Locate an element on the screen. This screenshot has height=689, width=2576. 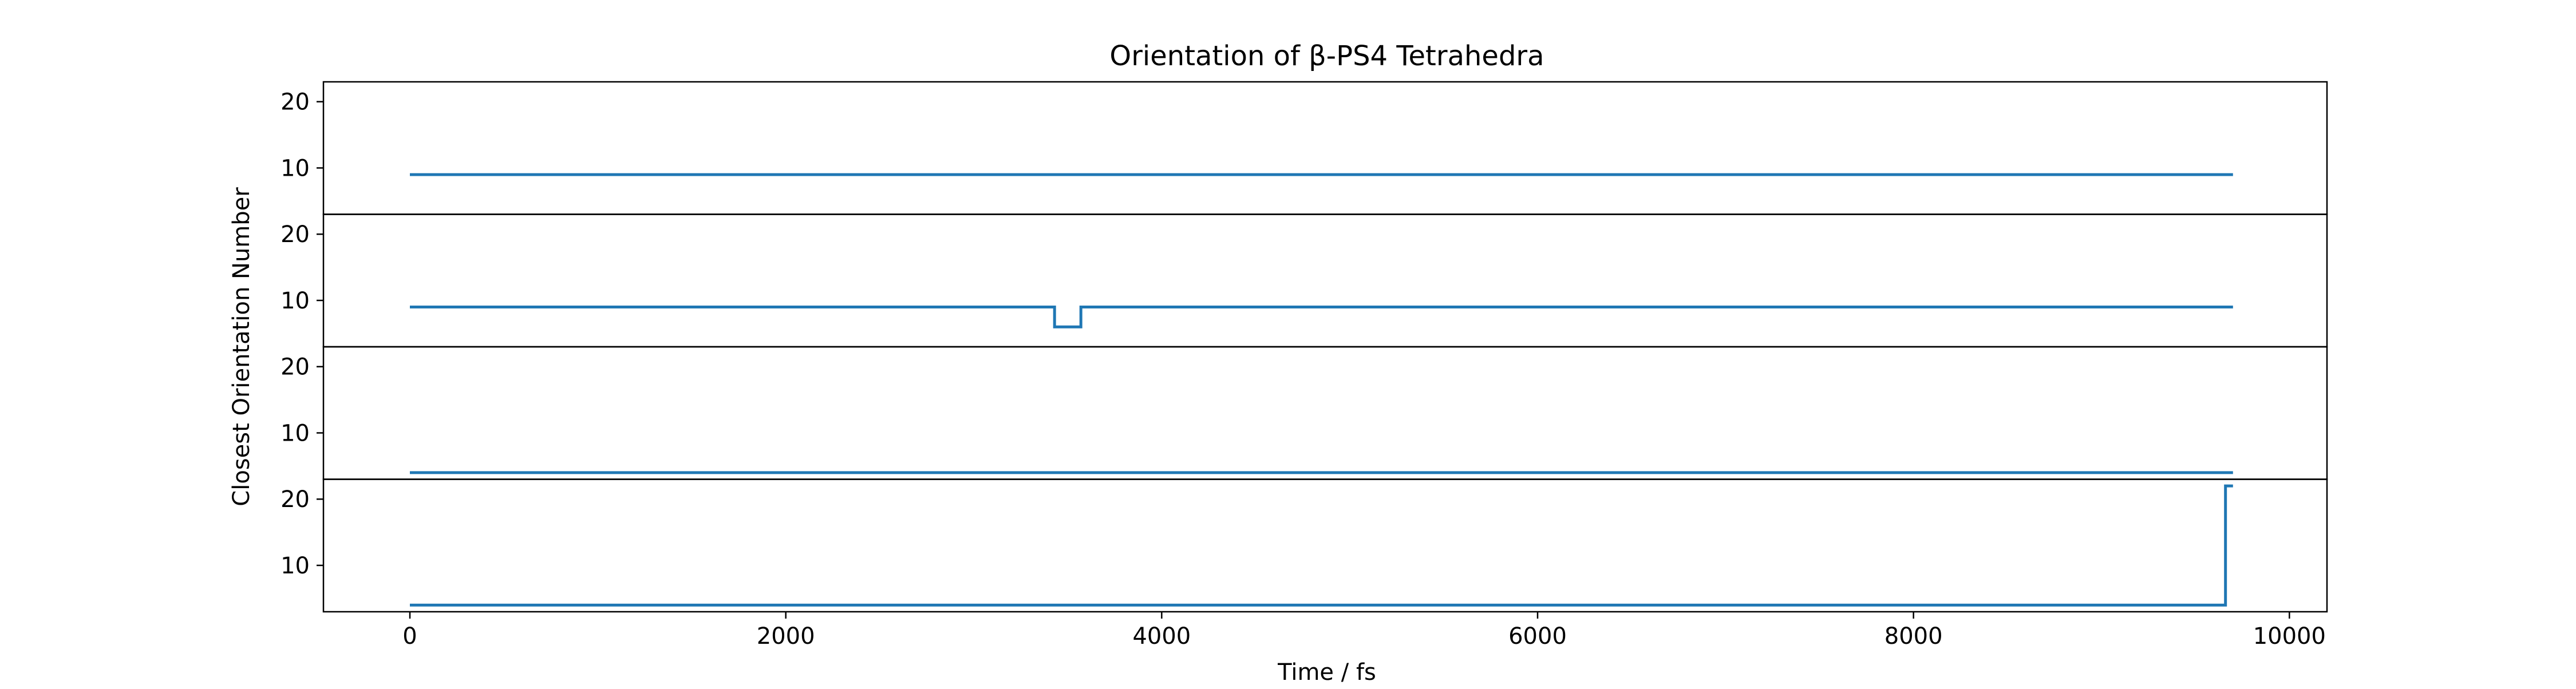
x-tick-label-10000: 10000 is located at coordinates (2289, 636).